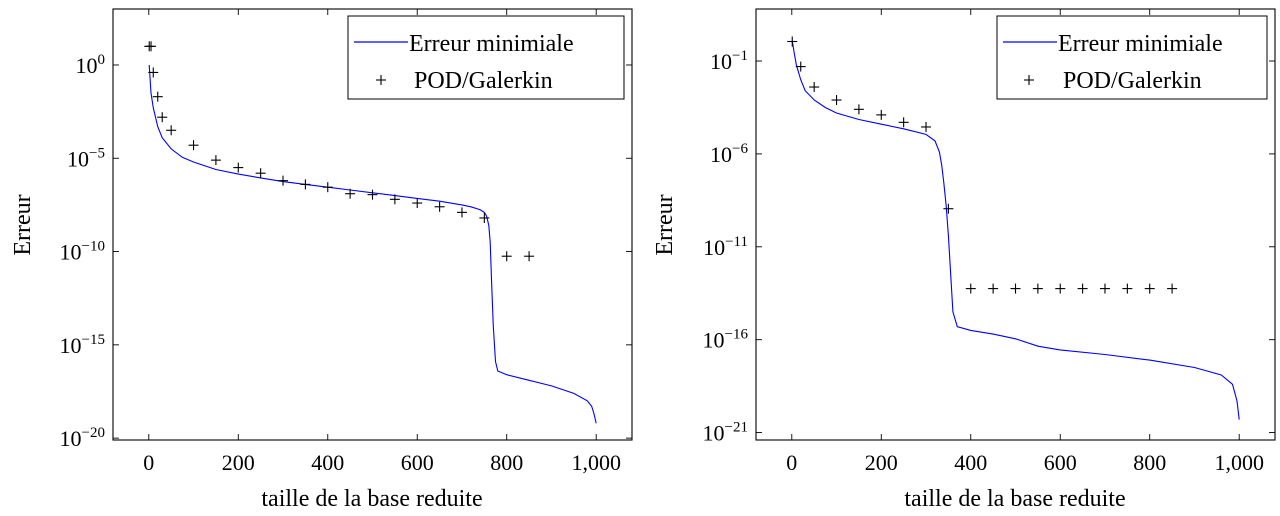 Image resolution: width=1280 pixels, height=516 pixels. Describe the element at coordinates (1025, 462) in the screenshot. I see `x-tick-labels: 0 200 400 600 800 1,000` at that location.